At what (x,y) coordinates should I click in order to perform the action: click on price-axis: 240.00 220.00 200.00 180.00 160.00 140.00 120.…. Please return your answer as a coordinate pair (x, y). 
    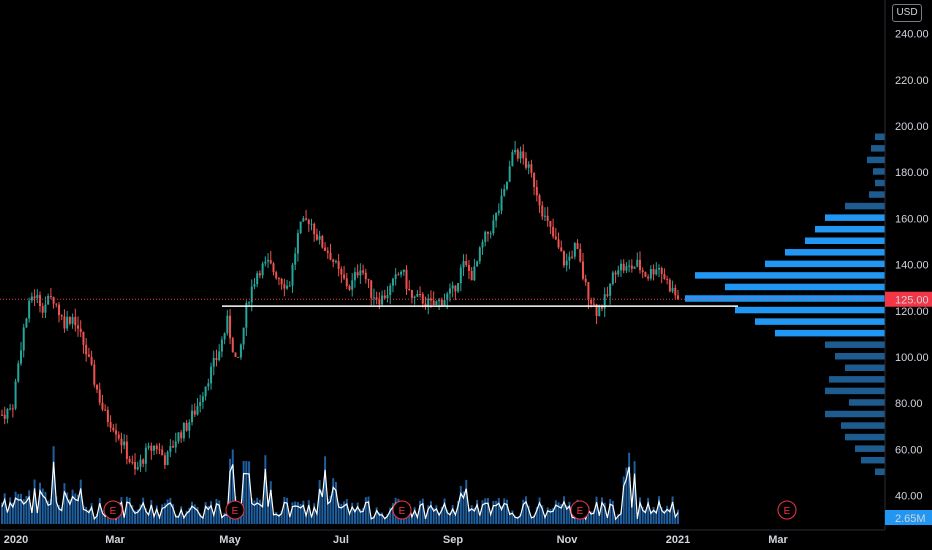
    Looking at the image, I should click on (908, 265).